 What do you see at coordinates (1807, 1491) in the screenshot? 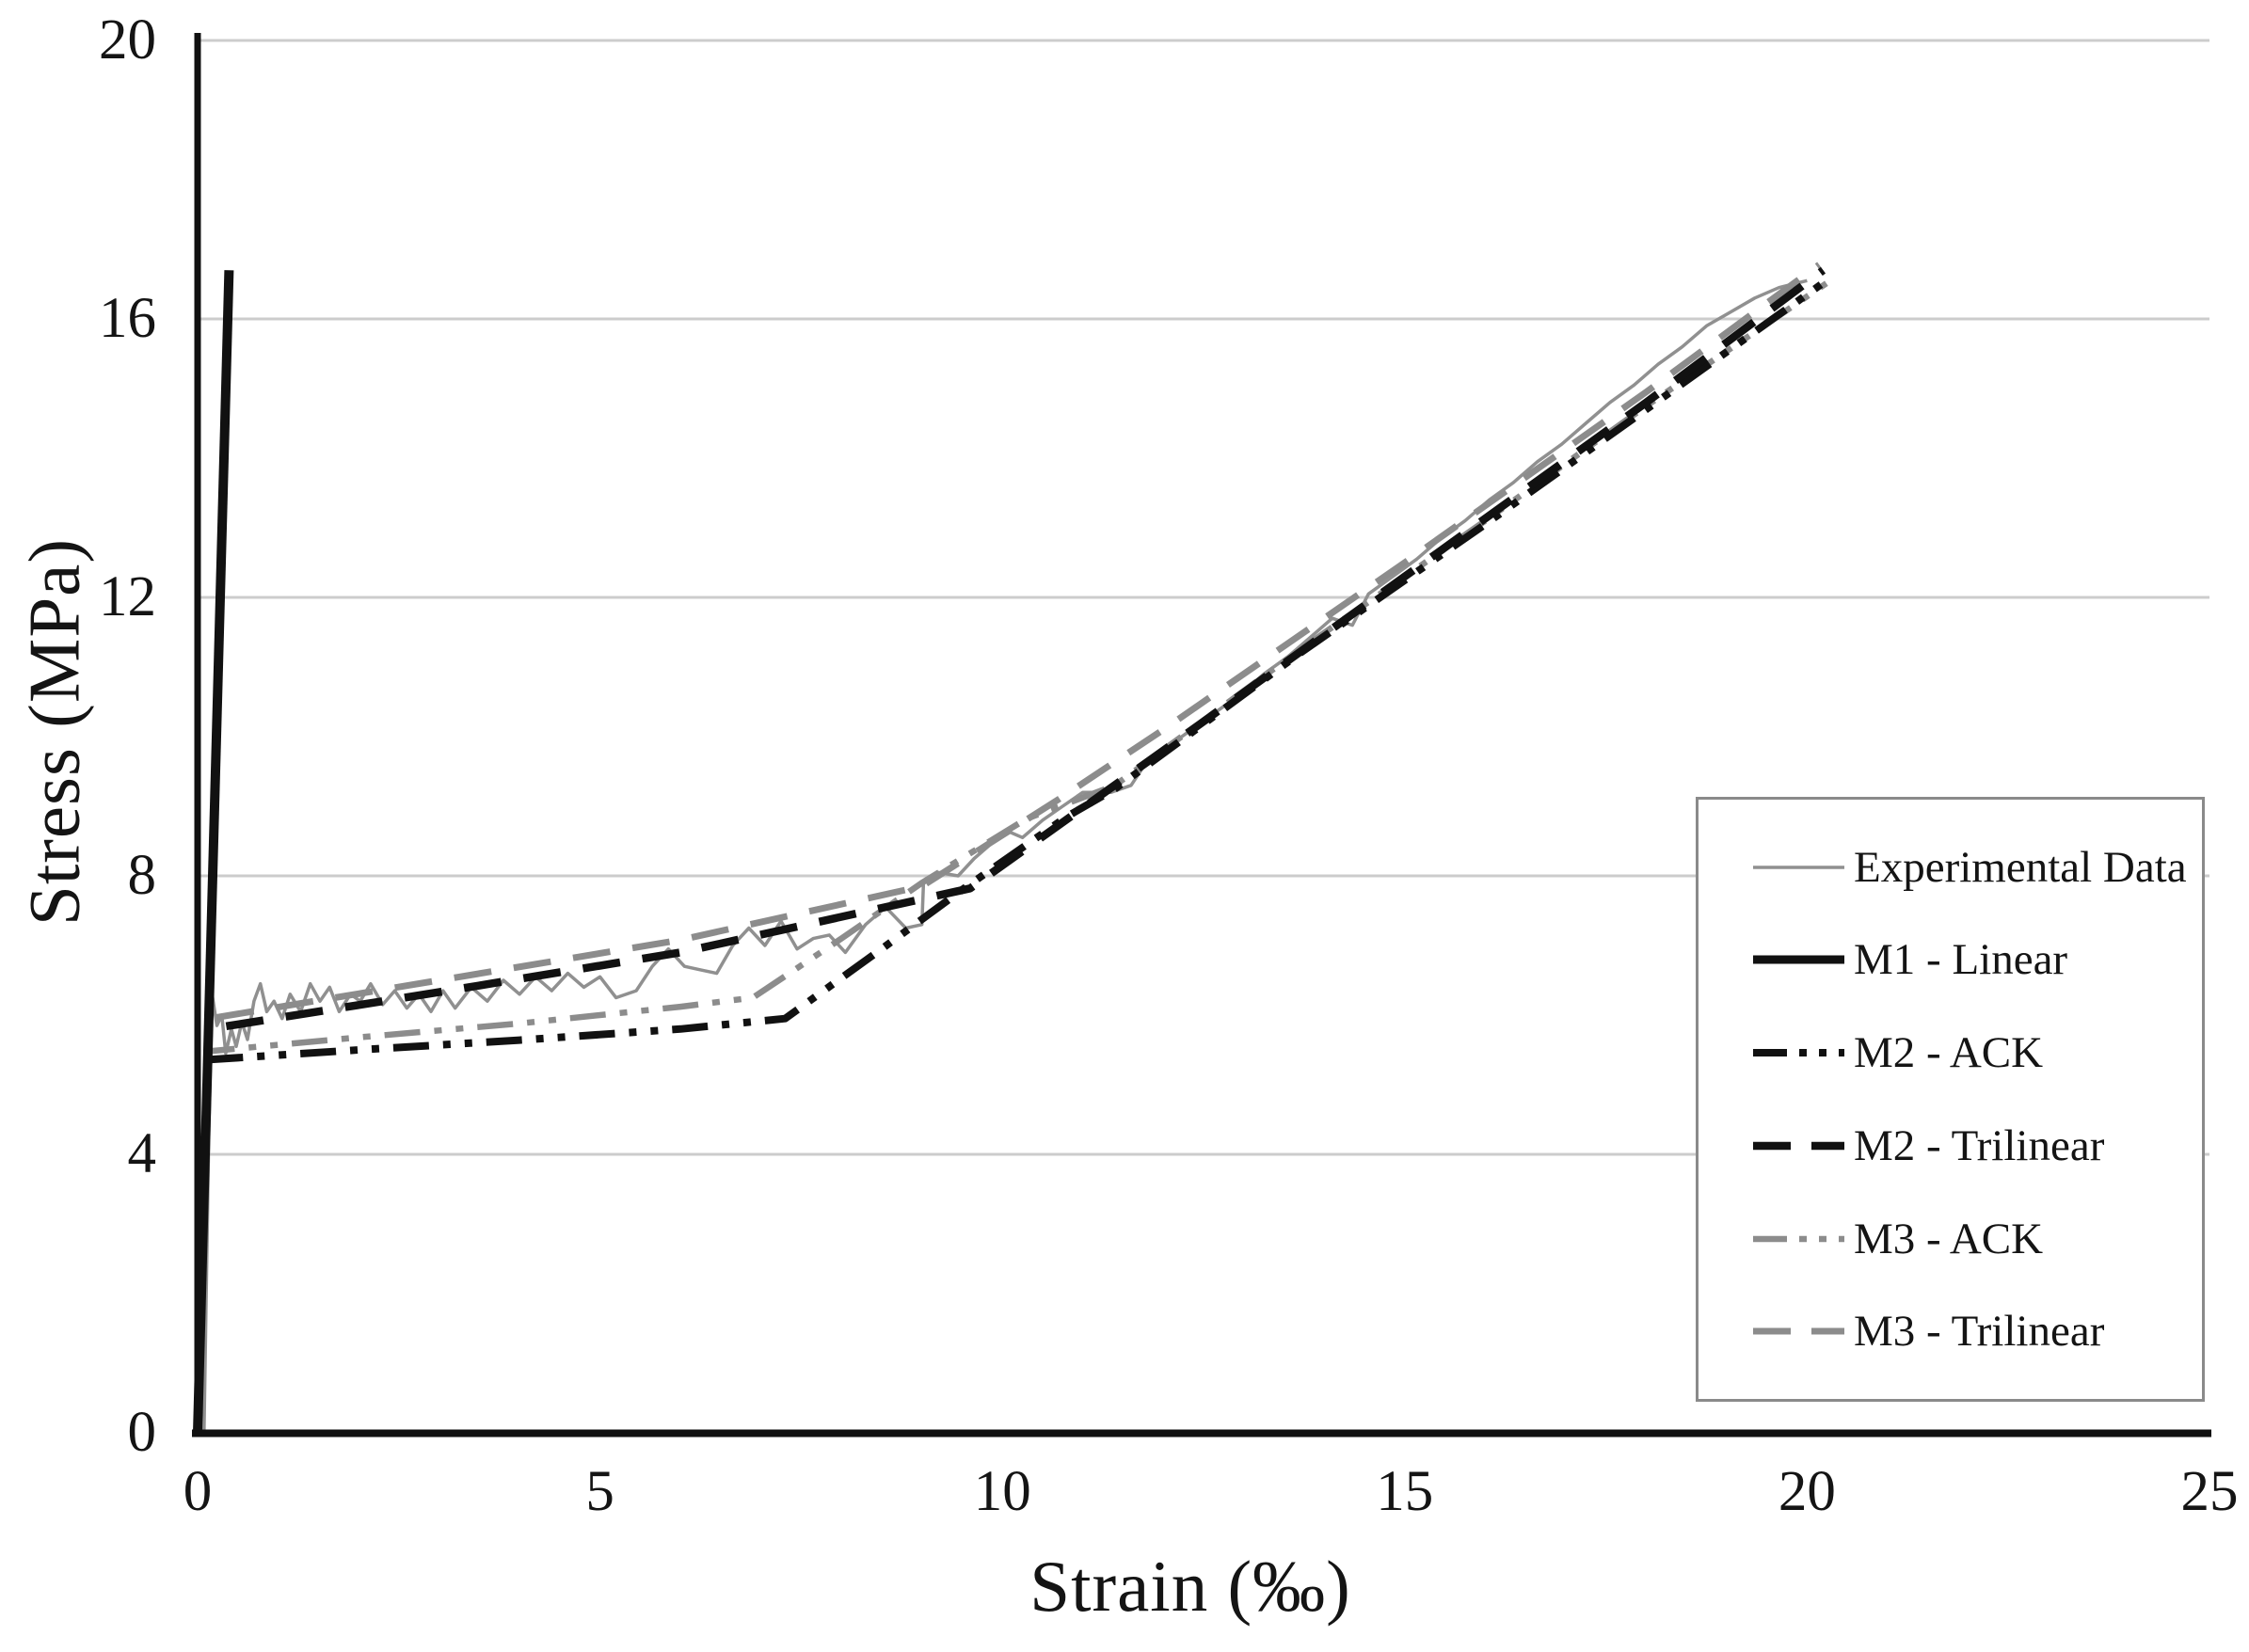
I see `x-tick-label-20: 20` at bounding box center [1807, 1491].